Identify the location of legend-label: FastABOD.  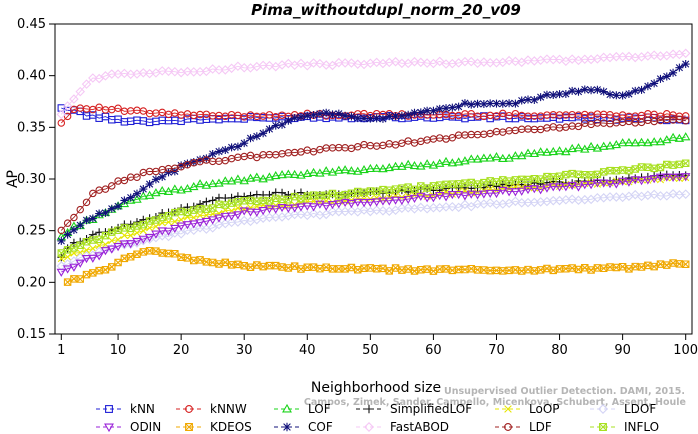
(419, 427).